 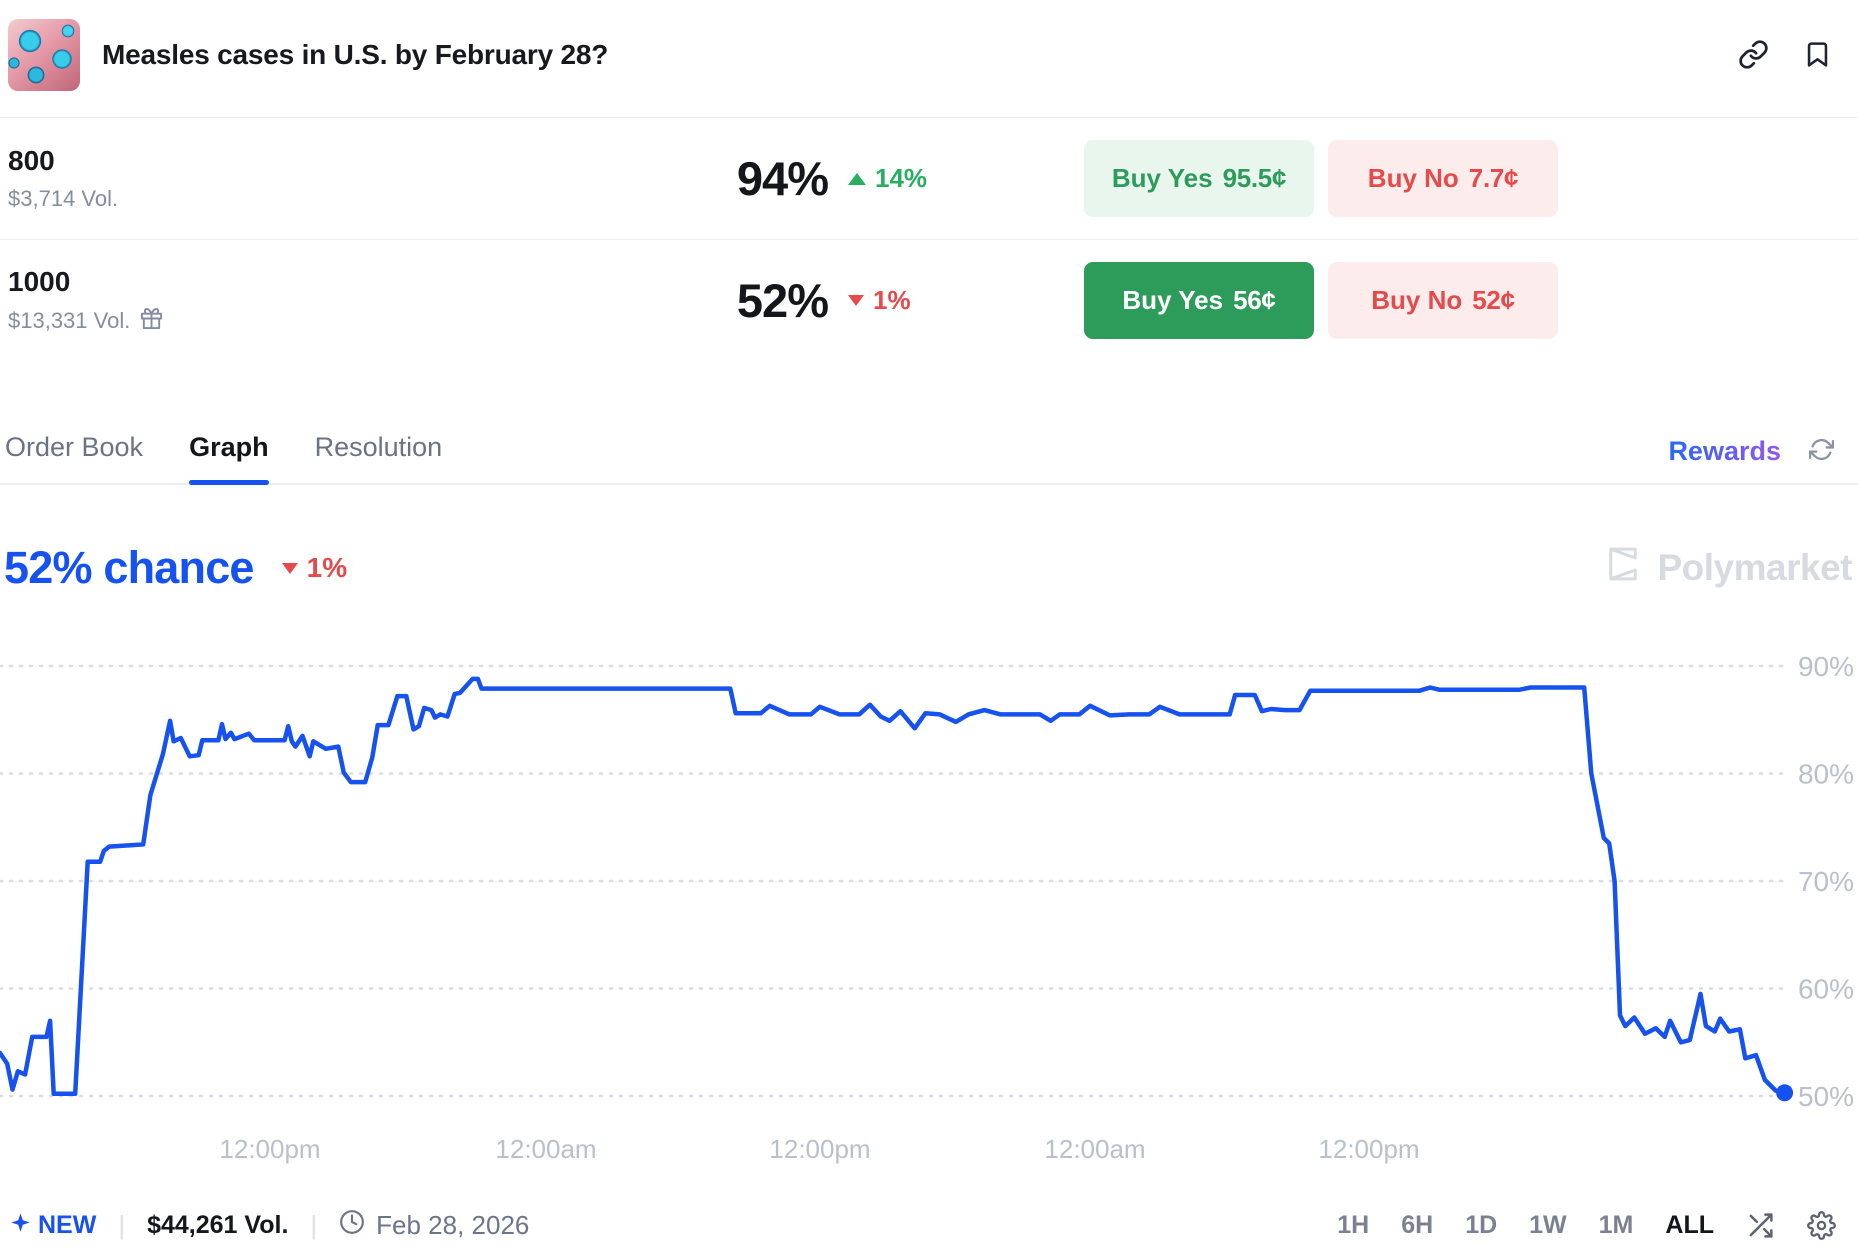 I want to click on buy-no-price: 7.7¢, so click(x=1493, y=178).